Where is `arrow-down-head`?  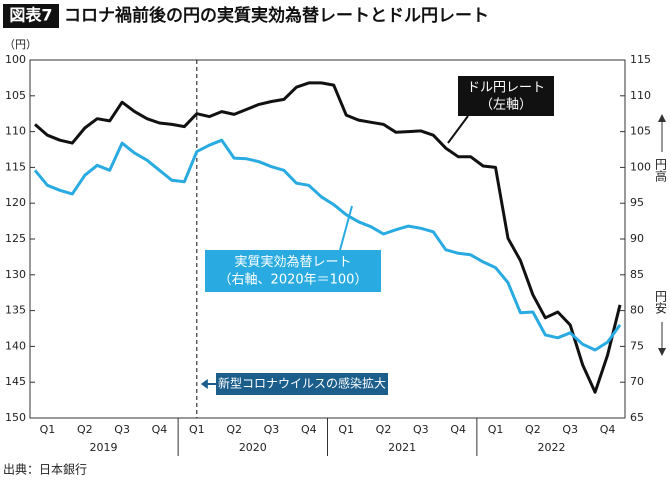
arrow-down-head is located at coordinates (662, 352).